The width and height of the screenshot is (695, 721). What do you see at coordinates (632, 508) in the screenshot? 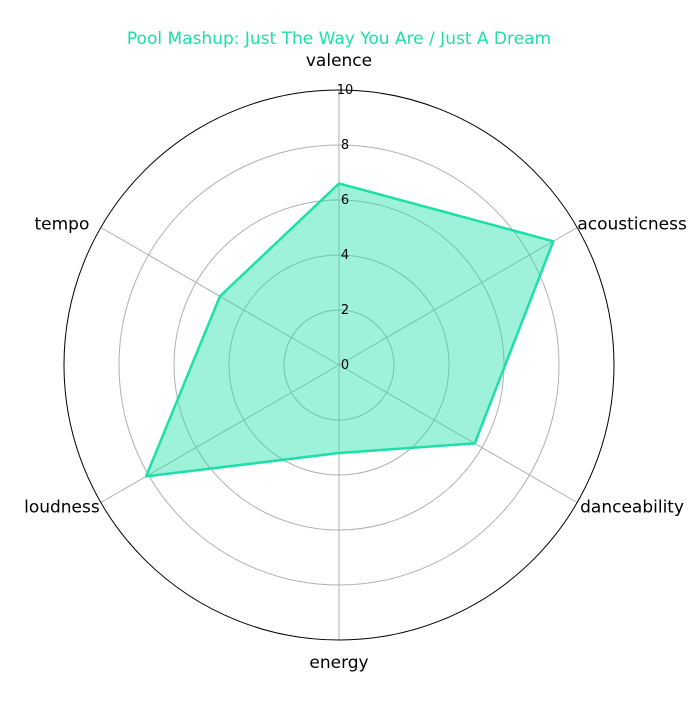
I see `axis-label-danceability: danceability` at bounding box center [632, 508].